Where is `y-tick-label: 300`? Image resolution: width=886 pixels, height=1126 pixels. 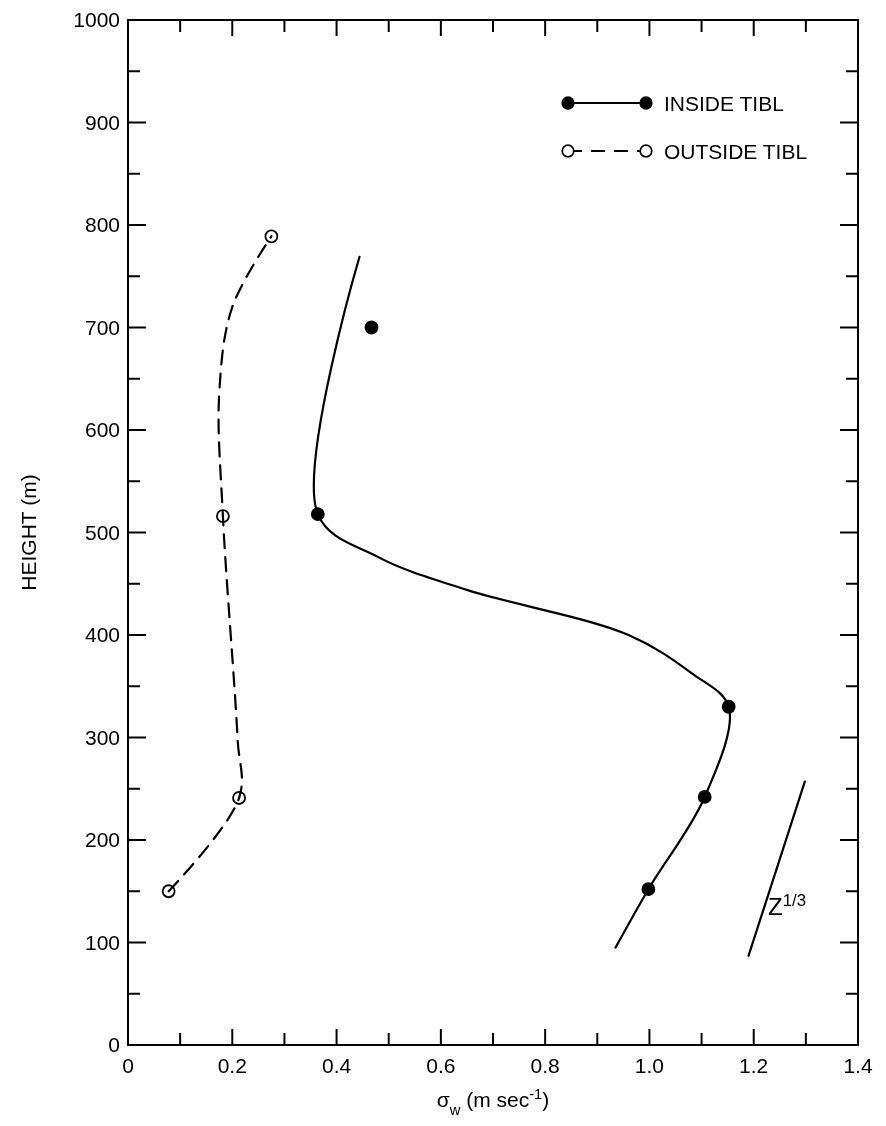 y-tick-label: 300 is located at coordinates (102, 737).